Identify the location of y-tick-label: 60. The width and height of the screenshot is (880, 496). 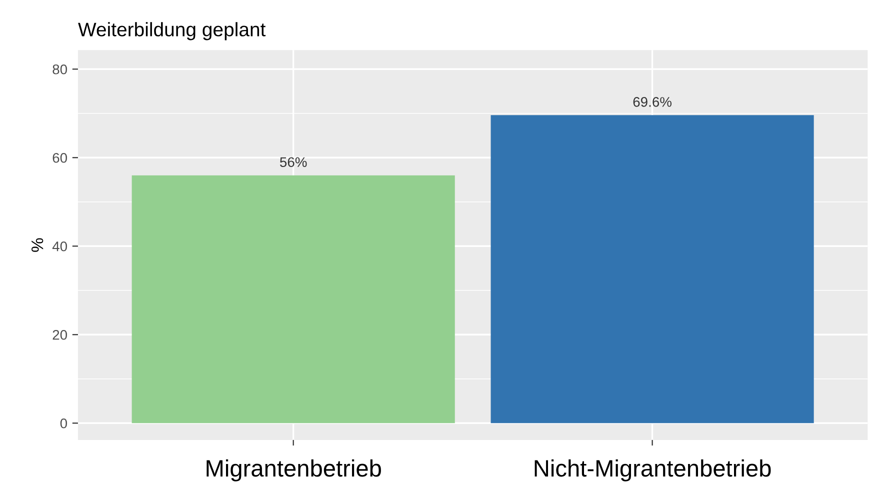
(60, 157).